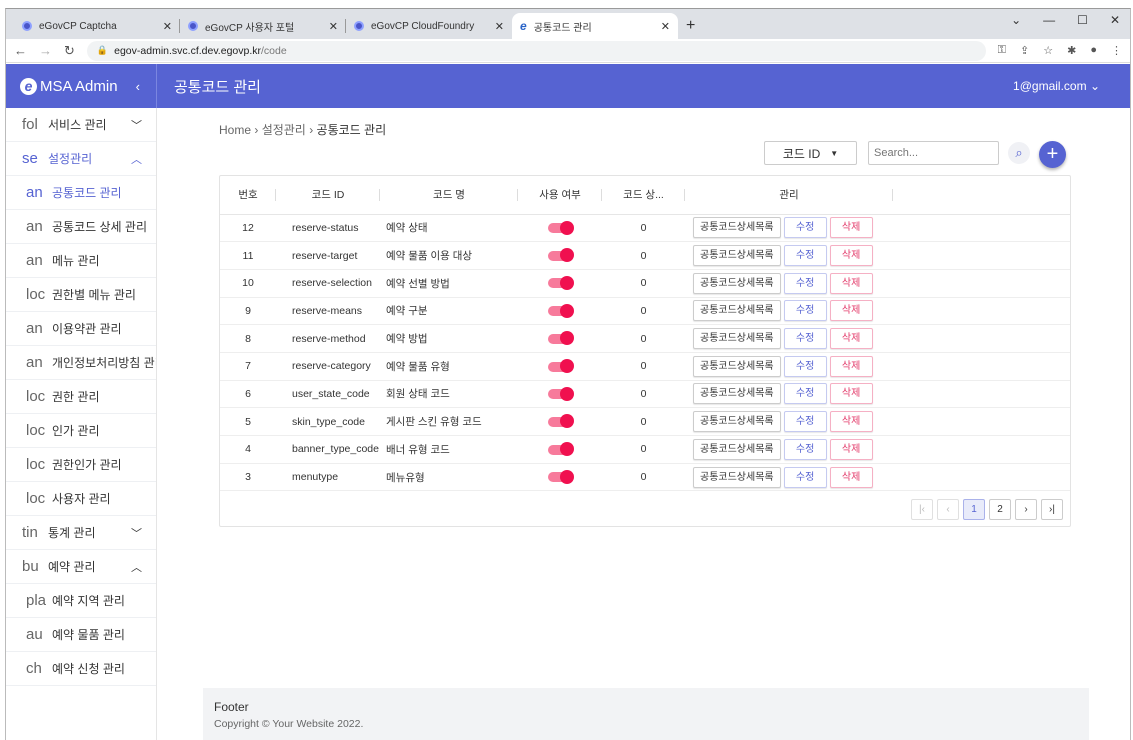 Image resolution: width=1133 pixels, height=740 pixels. Describe the element at coordinates (81, 227) in the screenshot. I see `sidebar-item: an 공통코드 상세 관리` at that location.